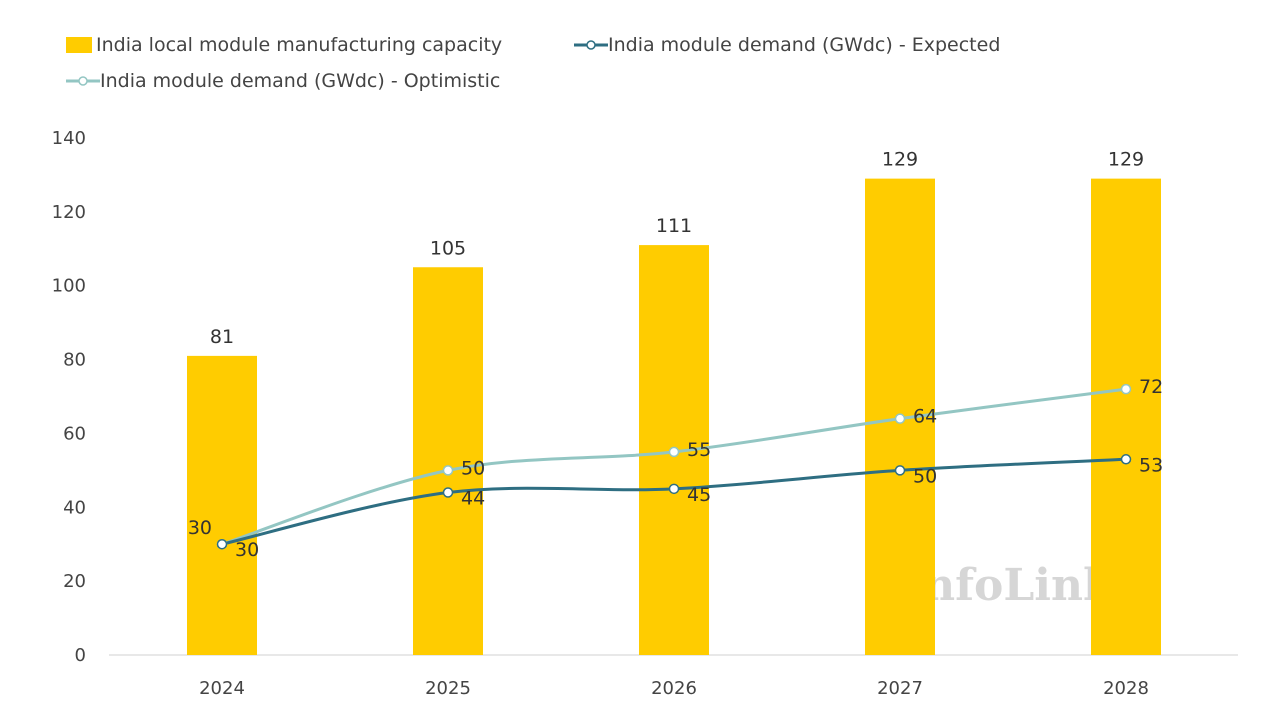 The height and width of the screenshot is (720, 1280). I want to click on legend-label: India module demand (GWdc) - Optimistic, so click(300, 81).